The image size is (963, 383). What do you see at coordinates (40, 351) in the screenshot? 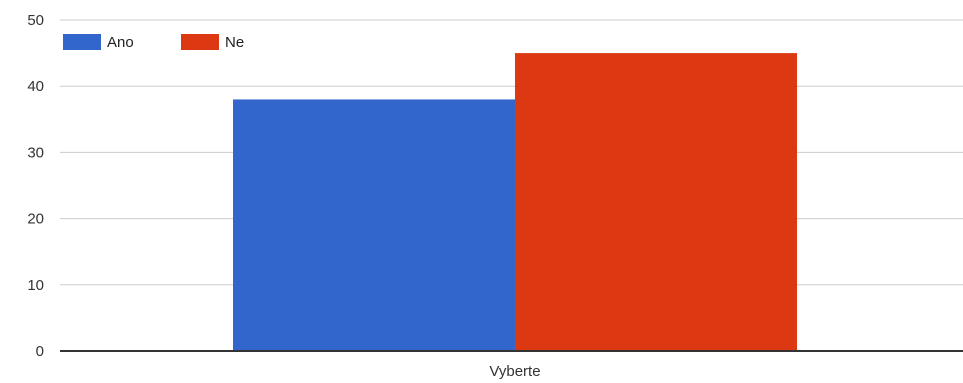
I see `y-tick-label-0: 0` at bounding box center [40, 351].